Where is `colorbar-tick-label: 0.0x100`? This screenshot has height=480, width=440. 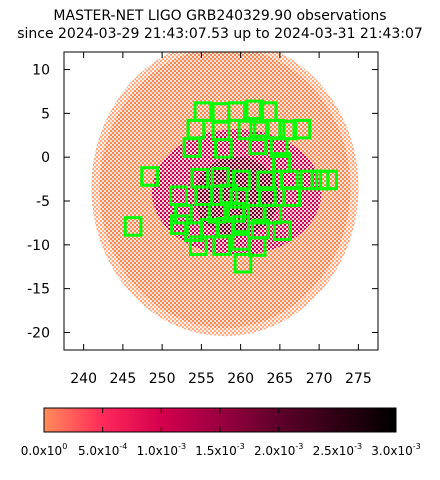
colorbar-tick-label: 0.0x100 is located at coordinates (44, 450).